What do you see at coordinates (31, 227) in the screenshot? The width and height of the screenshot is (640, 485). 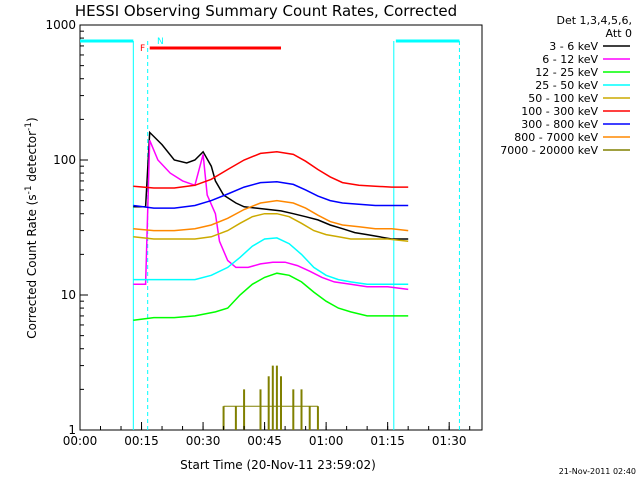 I see `y-axis-label: Corrected Count Rate (s-1 detector-1)` at bounding box center [31, 227].